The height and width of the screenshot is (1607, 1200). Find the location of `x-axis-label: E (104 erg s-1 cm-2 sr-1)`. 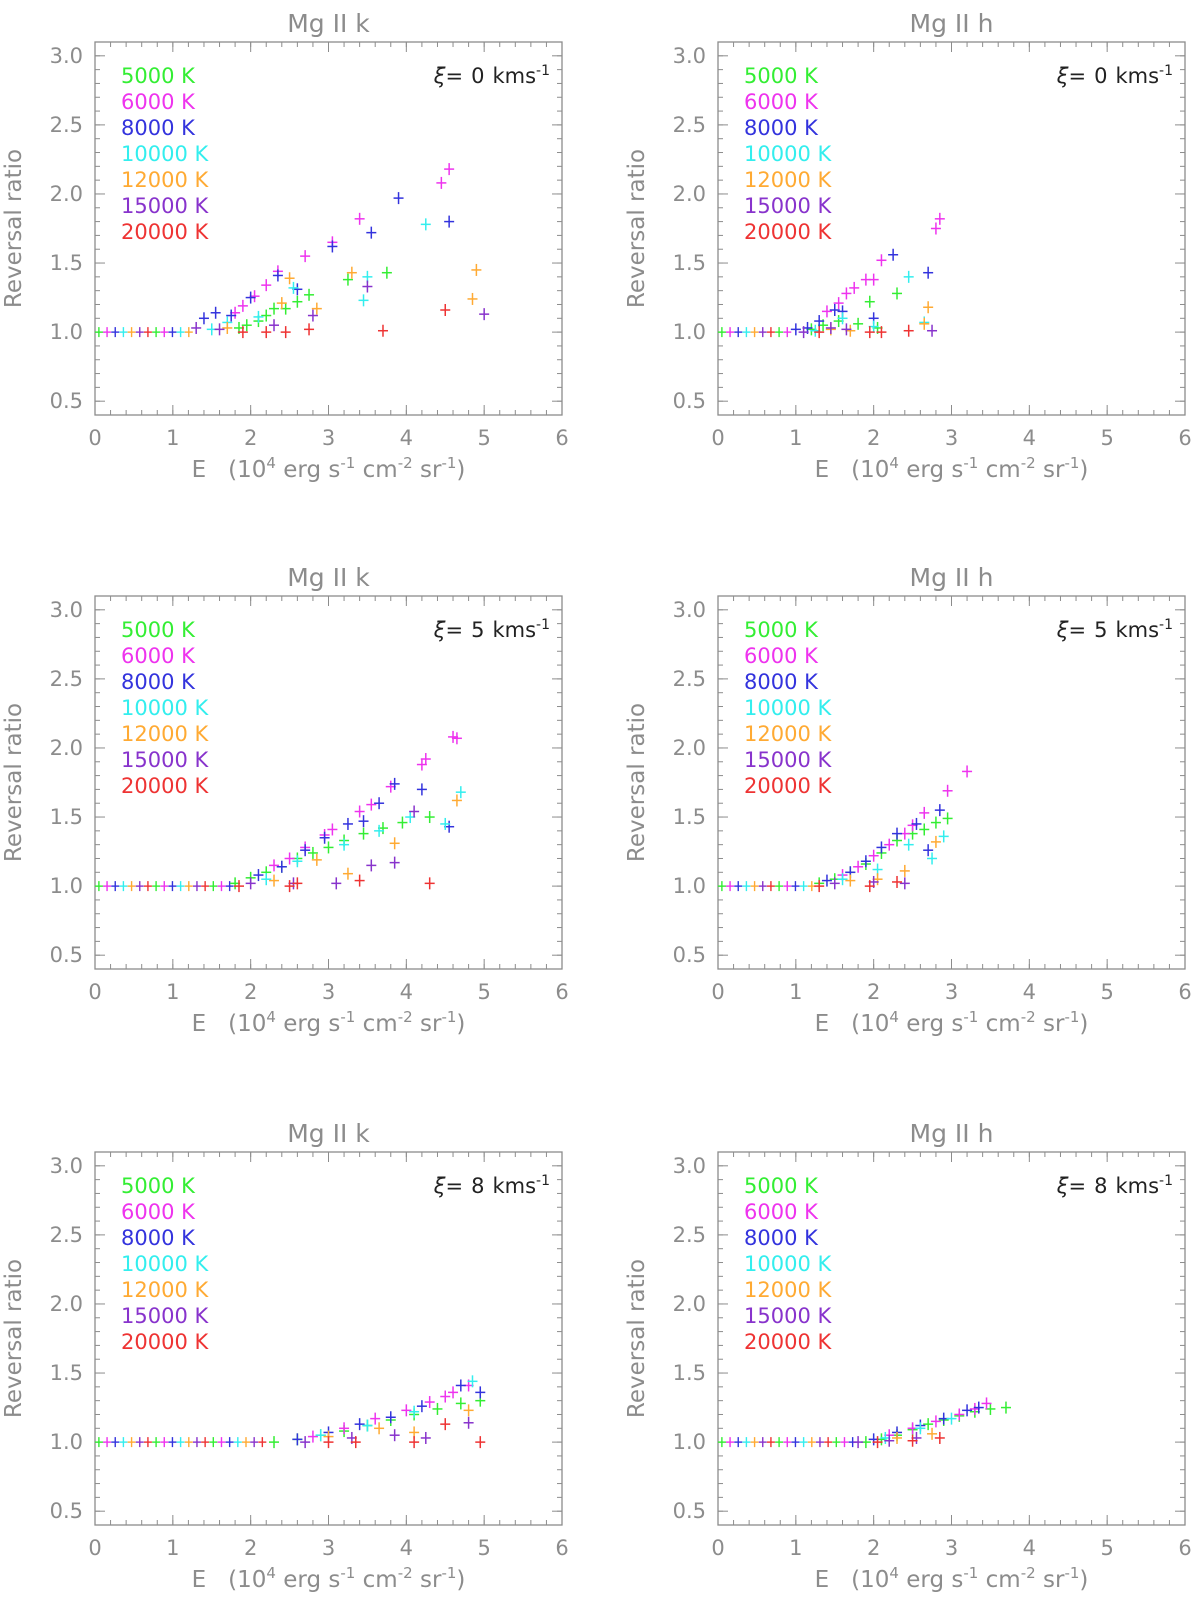

x-axis-label: E (104 erg s-1 cm-2 sr-1) is located at coordinates (952, 1578).